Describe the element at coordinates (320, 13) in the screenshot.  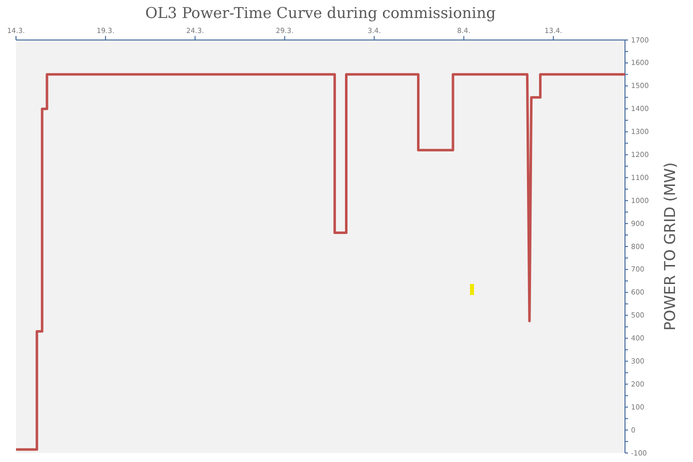
I see `chart-title: OL3 Power-Time Curve during commissioning` at that location.